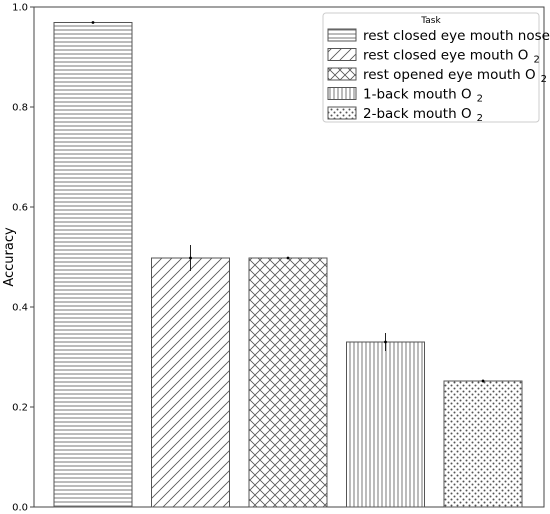 Image resolution: width=550 pixels, height=514 pixels. What do you see at coordinates (20, 8) in the screenshot?
I see `y-tick-label: 1.0` at bounding box center [20, 8].